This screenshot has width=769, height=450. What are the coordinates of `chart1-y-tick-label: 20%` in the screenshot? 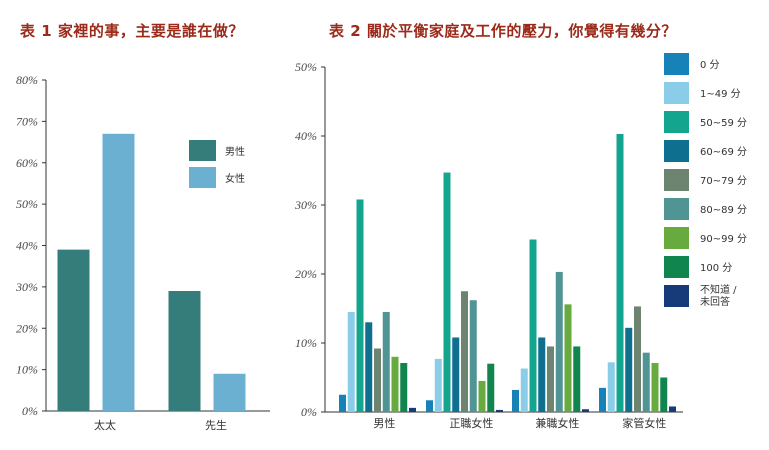 It's located at (27, 328).